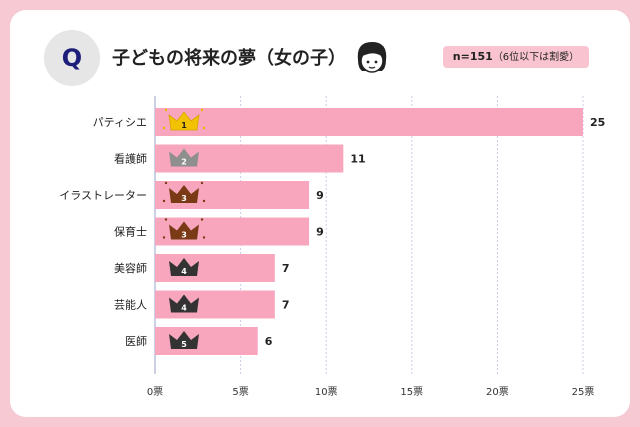  I want to click on girl-face-icon, so click(372, 57).